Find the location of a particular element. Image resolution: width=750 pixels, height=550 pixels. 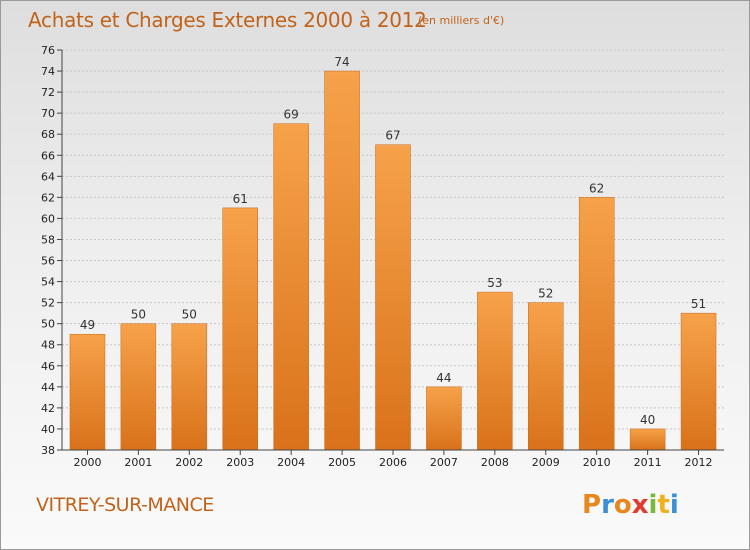

proxiti-logo: Proxiti is located at coordinates (630, 505).